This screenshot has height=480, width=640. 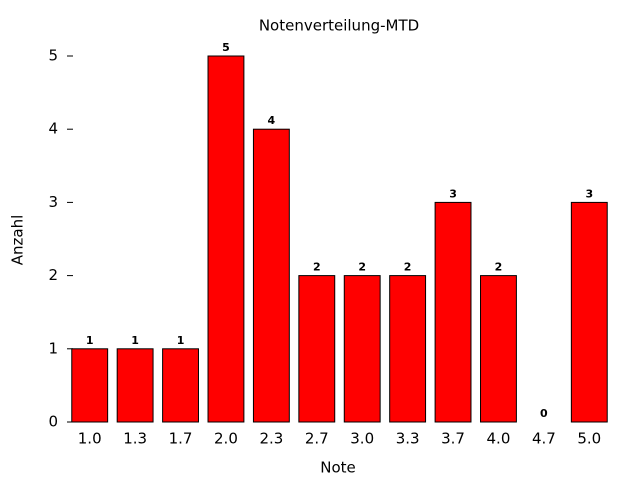 What do you see at coordinates (53, 275) in the screenshot?
I see `y-tick-label: 2` at bounding box center [53, 275].